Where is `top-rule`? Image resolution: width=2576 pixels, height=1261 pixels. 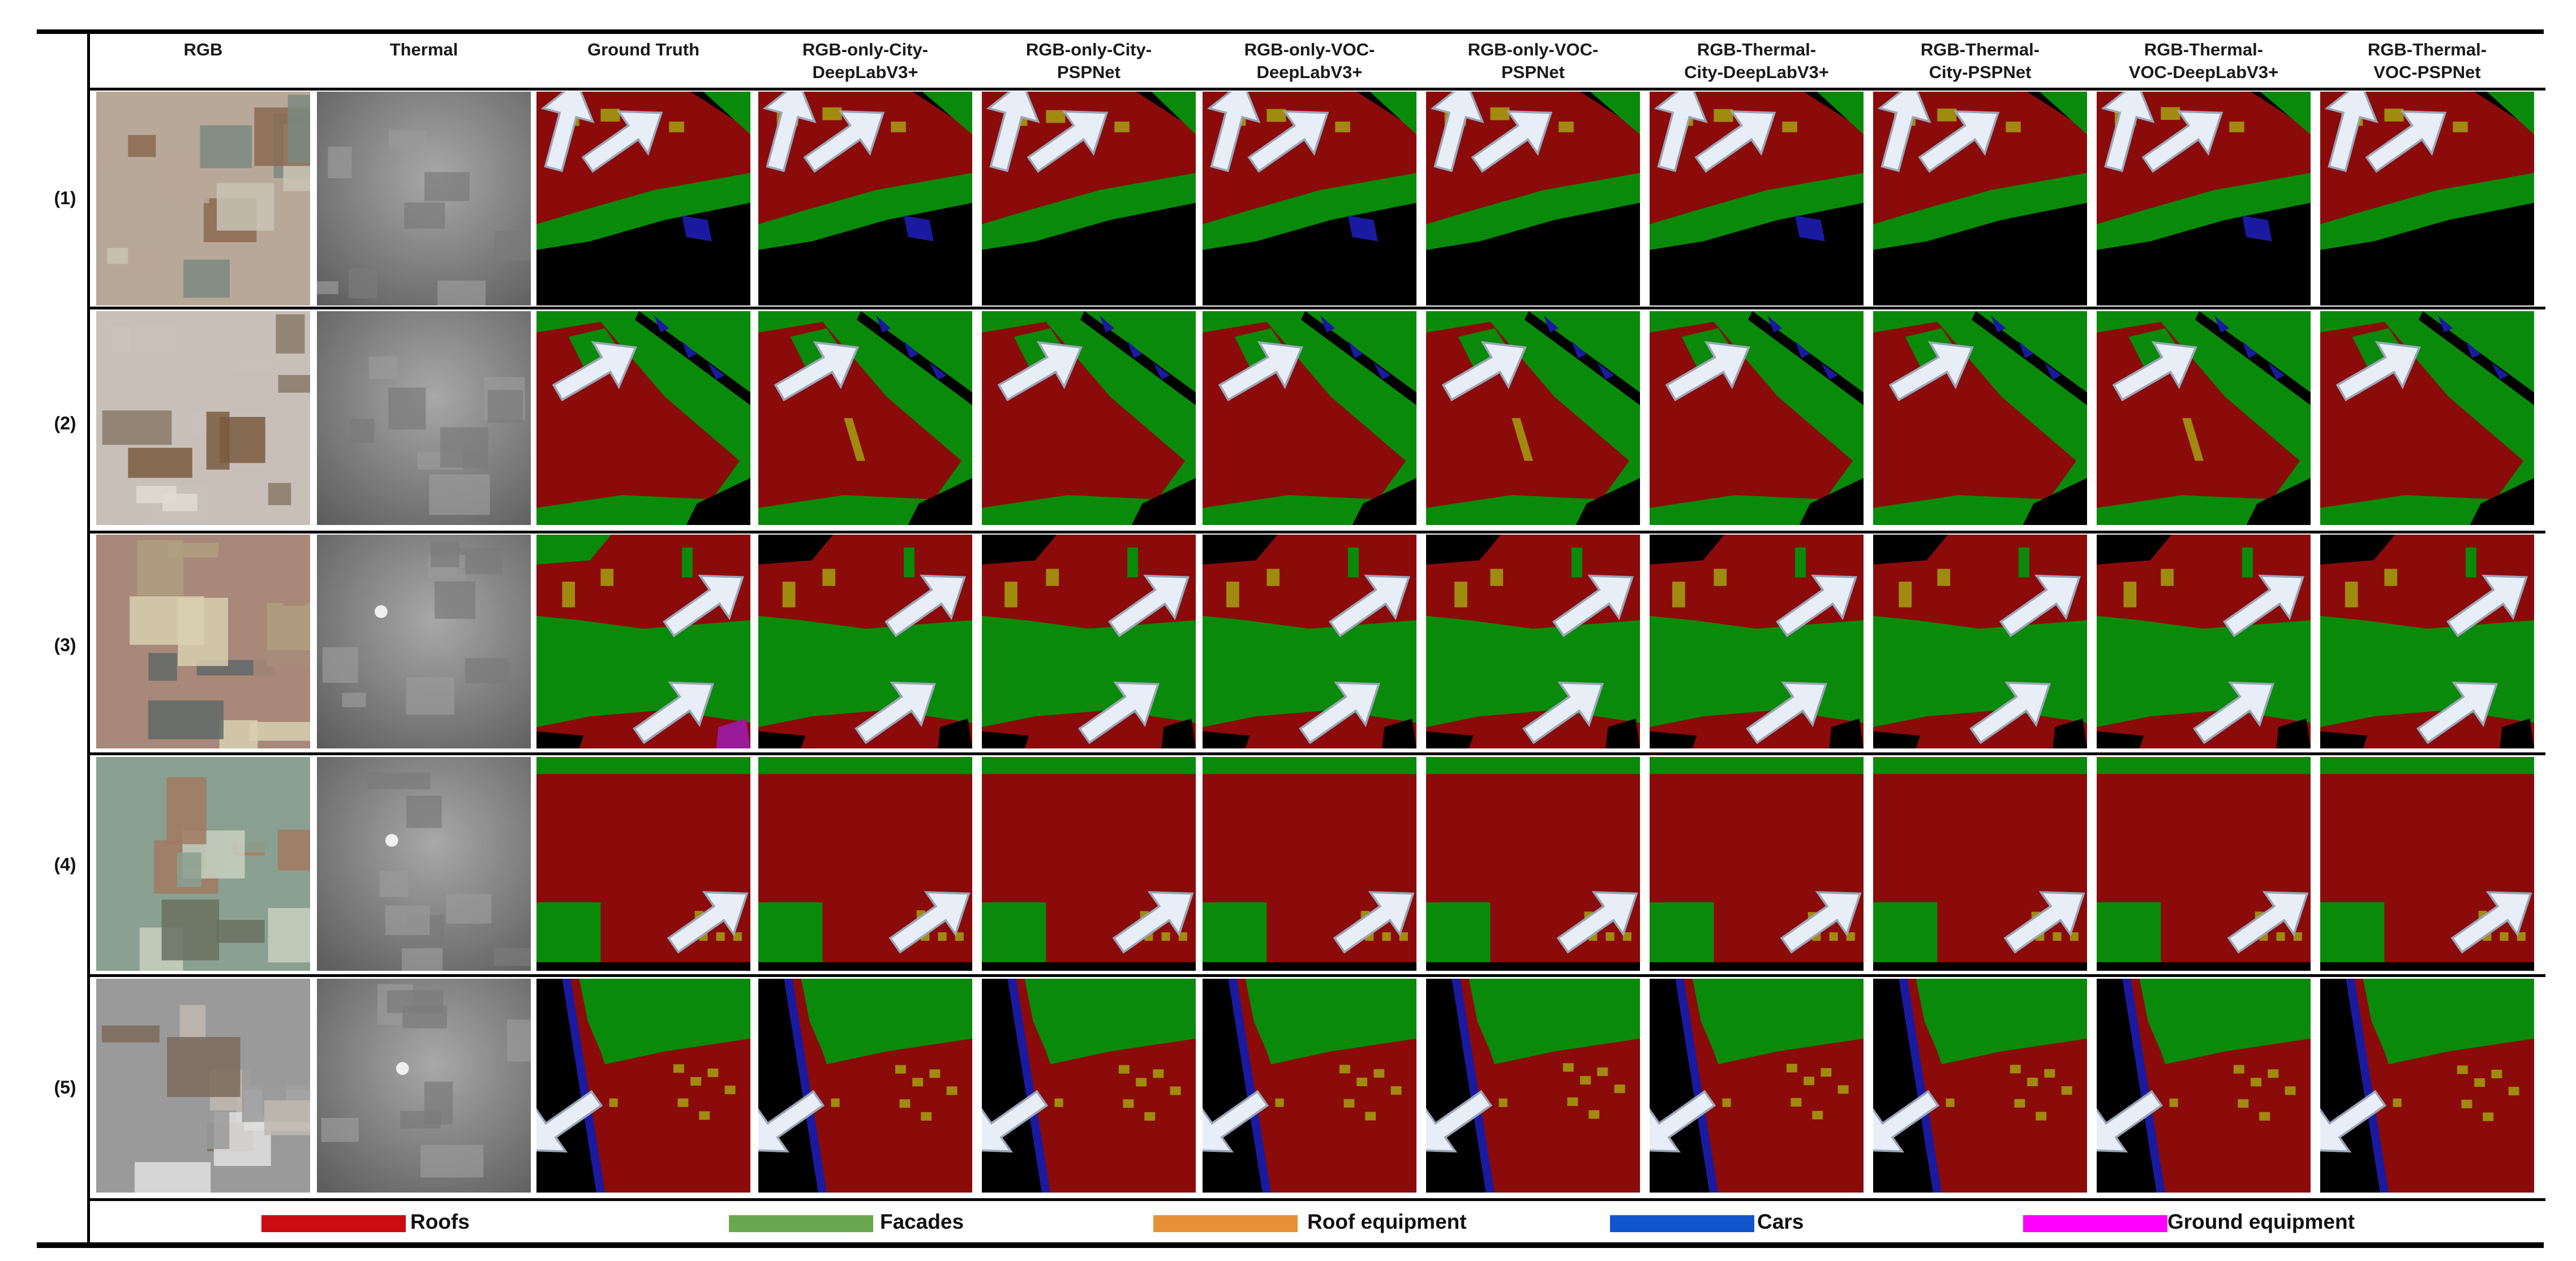 top-rule is located at coordinates (1290, 32).